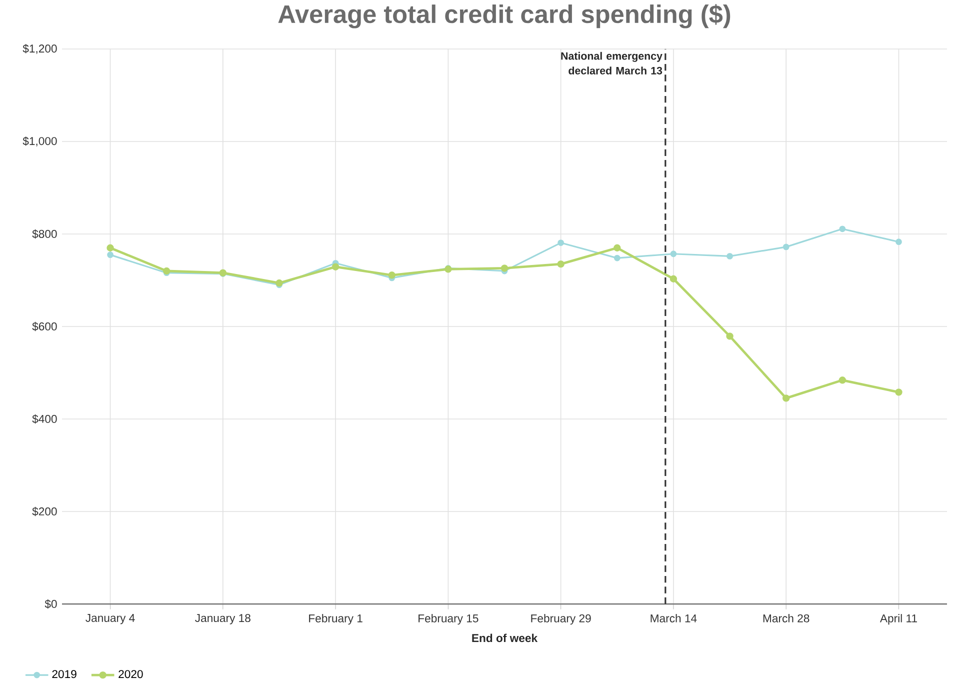  I want to click on x-axis-title: End of week, so click(505, 638).